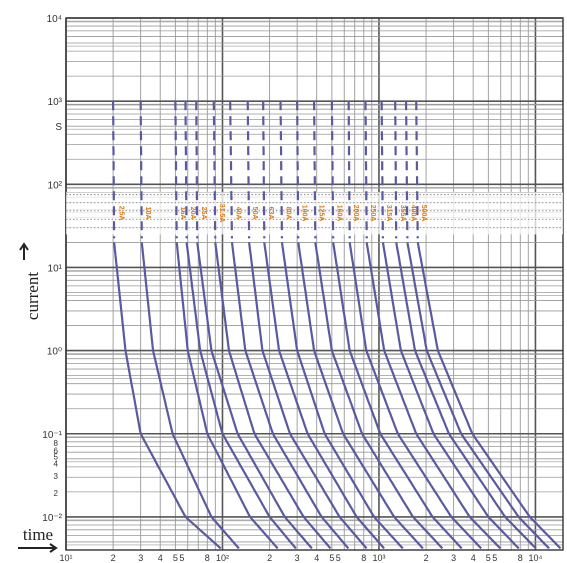 This screenshot has width=567, height=563. What do you see at coordinates (38, 534) in the screenshot?
I see `x-axis-word: time` at bounding box center [38, 534].